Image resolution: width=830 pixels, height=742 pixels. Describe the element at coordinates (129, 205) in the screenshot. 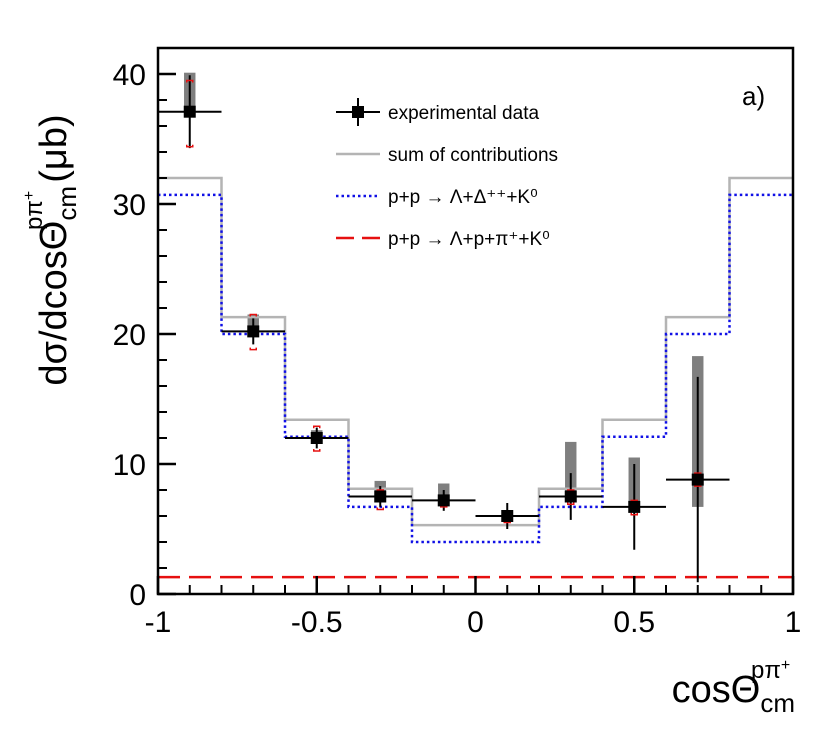

I see `y-tick-label: 30` at that location.